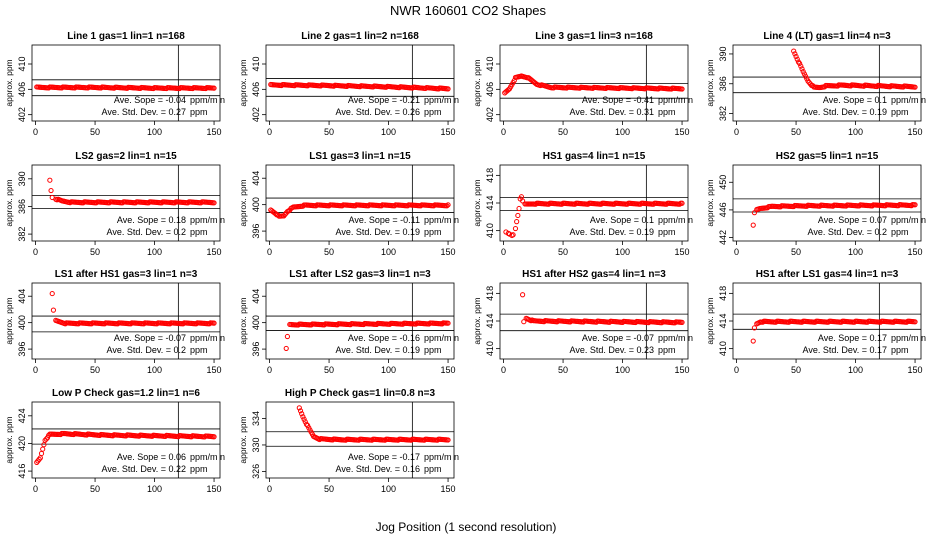 The image size is (936, 540). I want to click on y-tick-label: 326, so click(256, 471).